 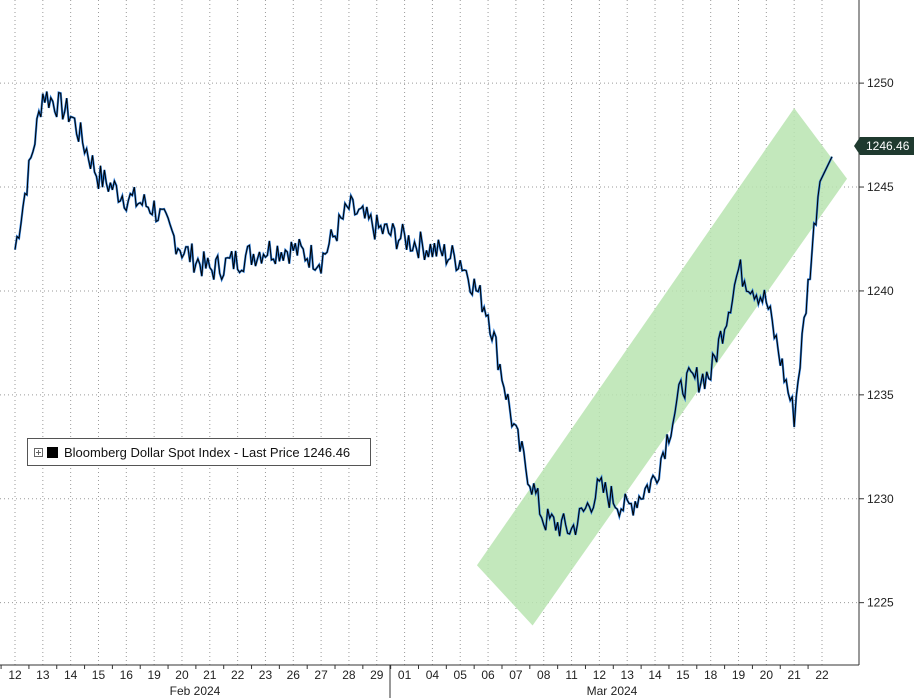 I want to click on month-label: Mar 2024, so click(x=612, y=691).